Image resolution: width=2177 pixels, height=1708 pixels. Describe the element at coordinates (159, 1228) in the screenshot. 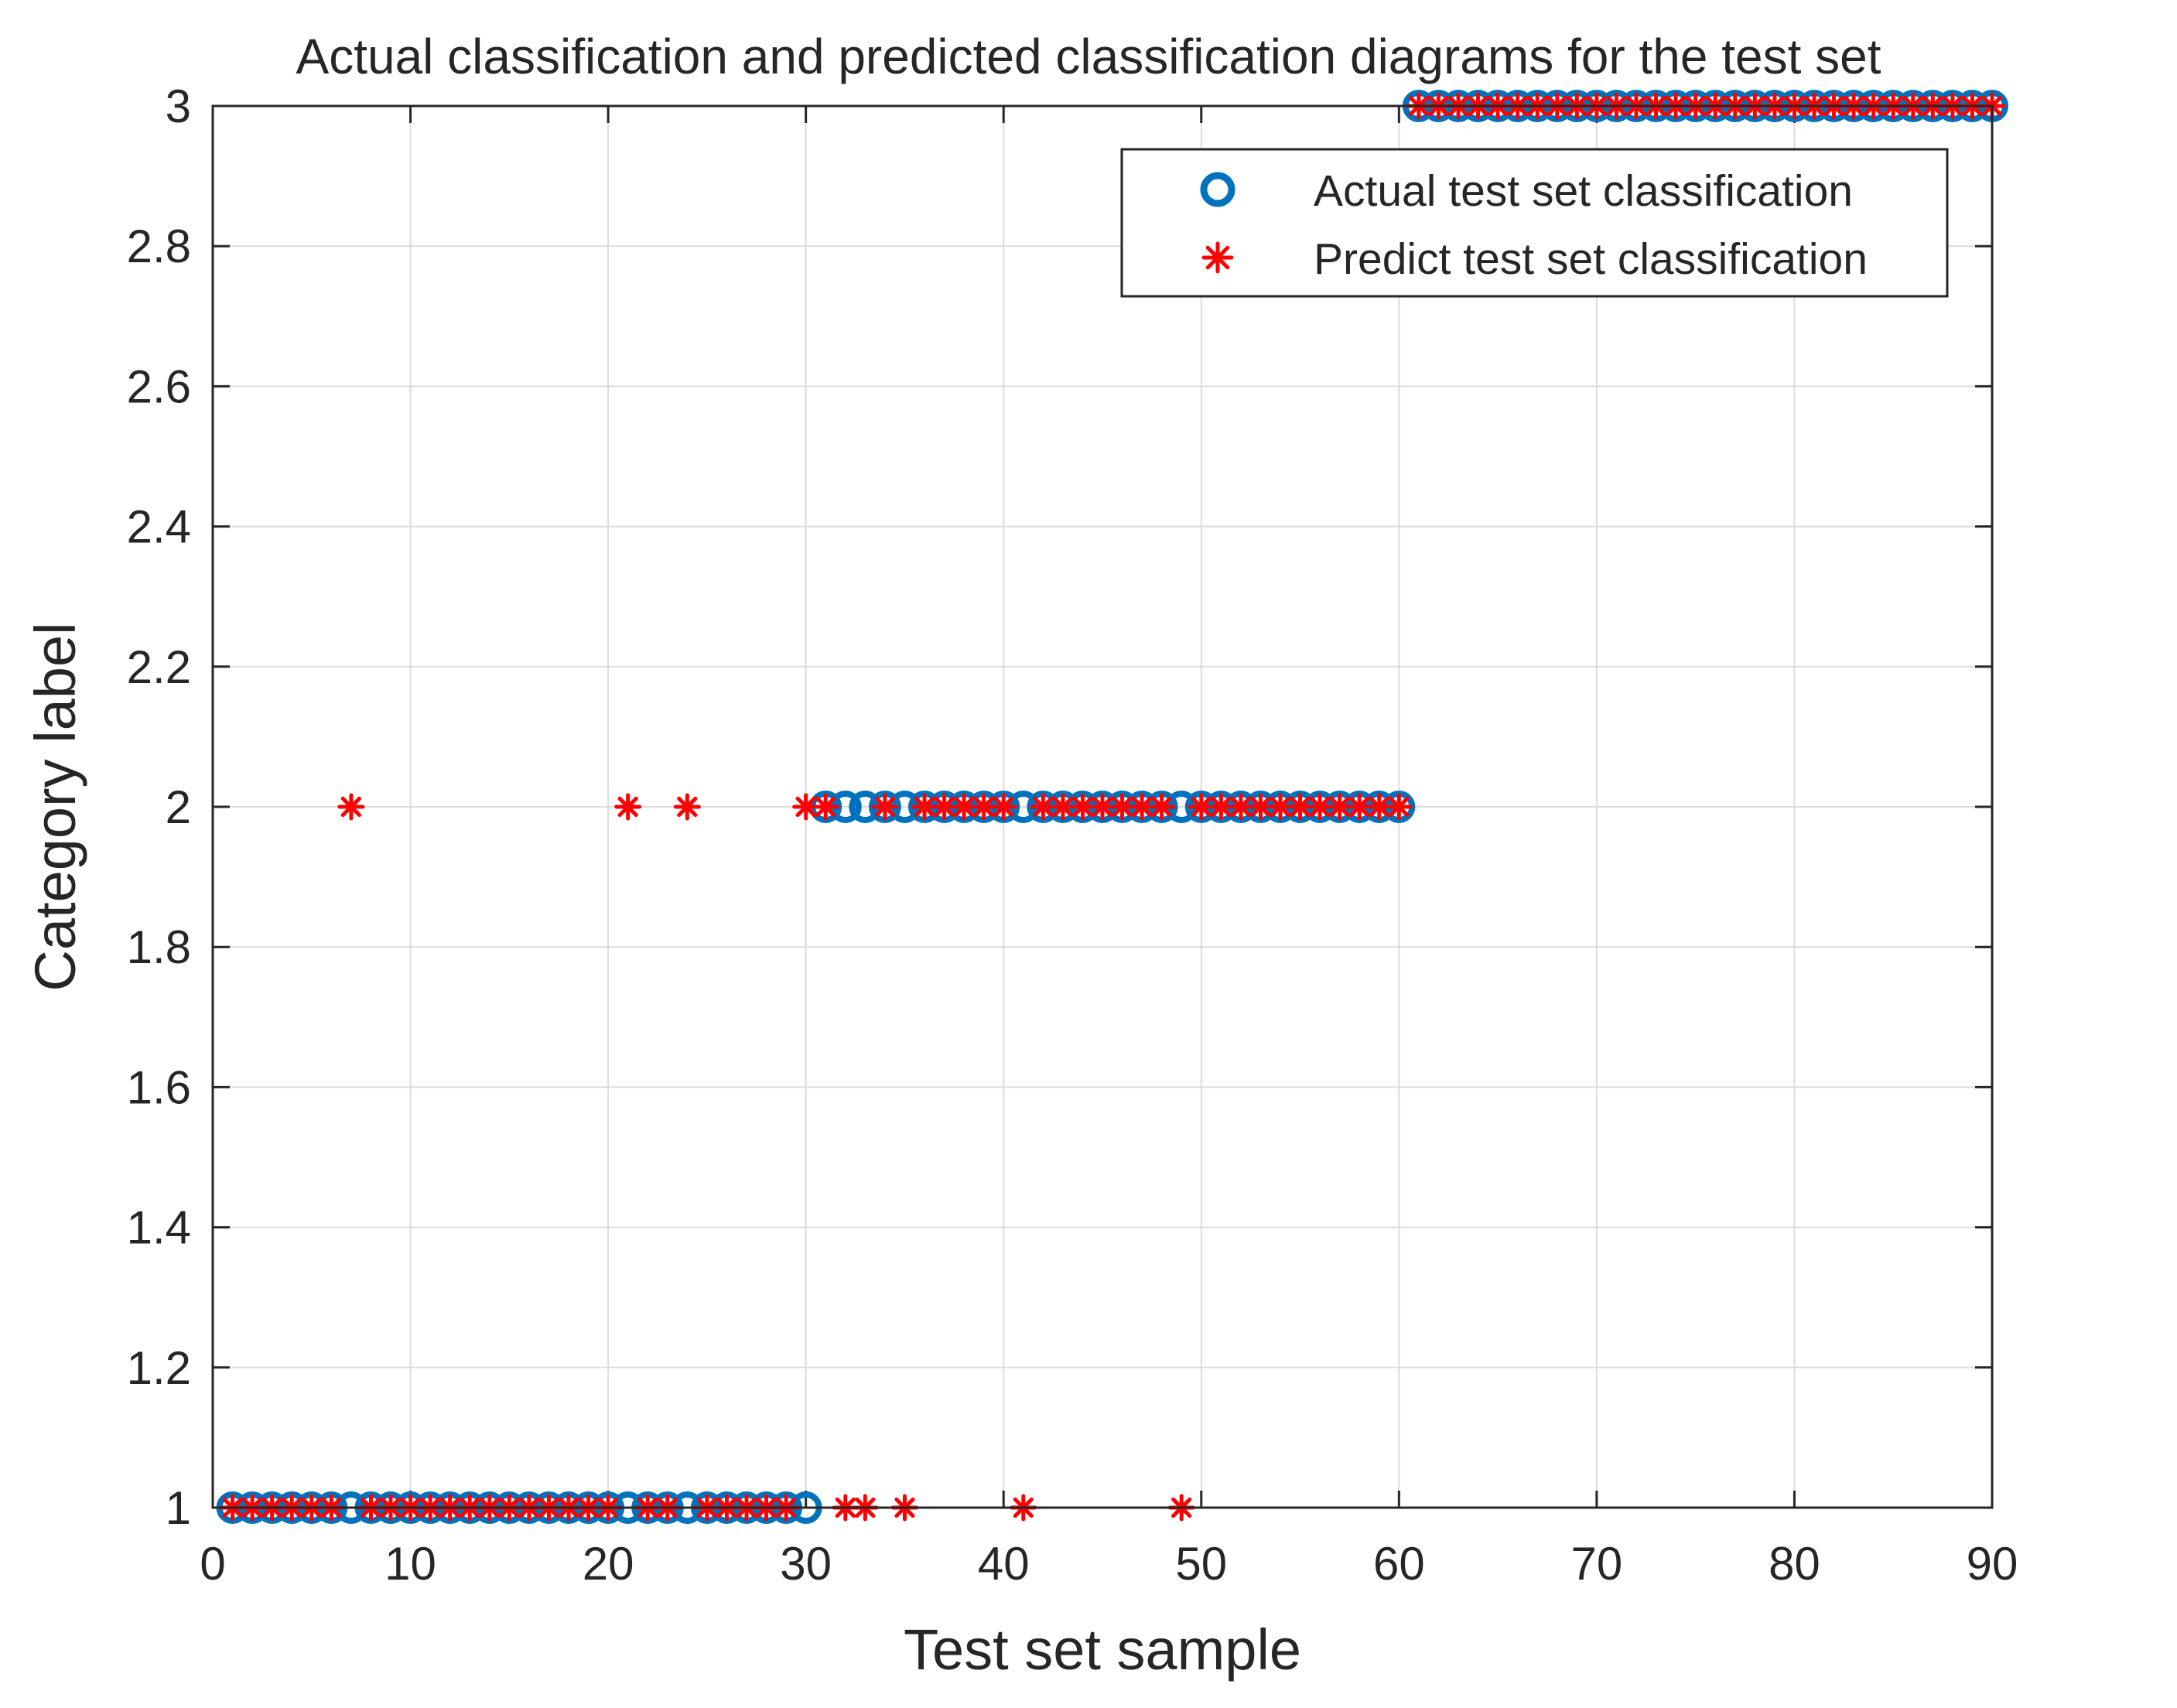

I see `y-tick-label: 1.4` at that location.